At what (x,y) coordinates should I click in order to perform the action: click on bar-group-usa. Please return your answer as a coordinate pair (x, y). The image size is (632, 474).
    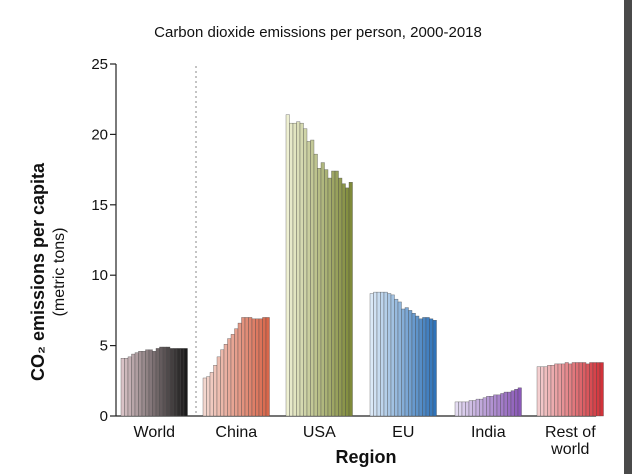
    Looking at the image, I should click on (319, 265).